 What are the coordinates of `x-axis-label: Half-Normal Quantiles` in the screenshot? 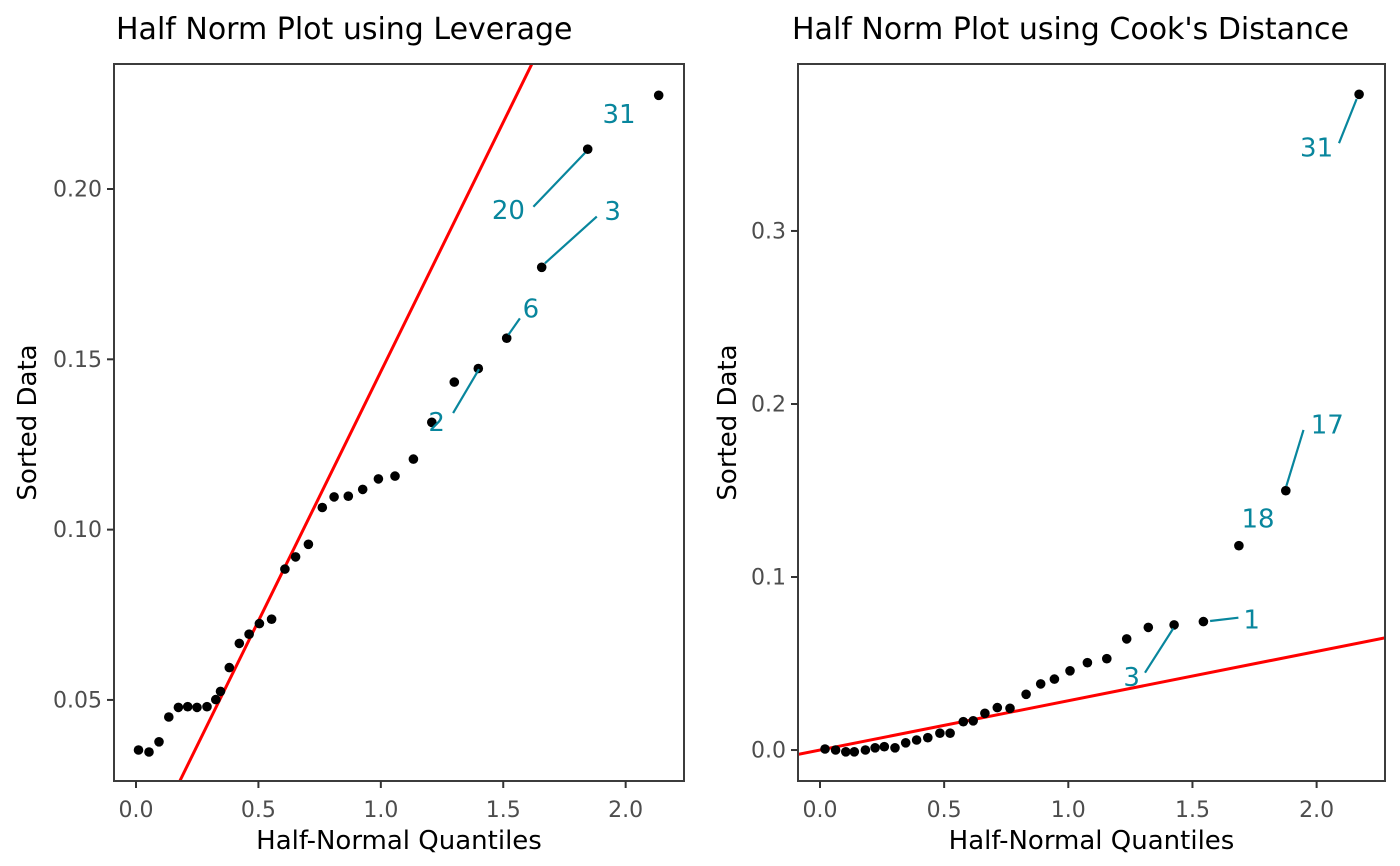 It's located at (399, 841).